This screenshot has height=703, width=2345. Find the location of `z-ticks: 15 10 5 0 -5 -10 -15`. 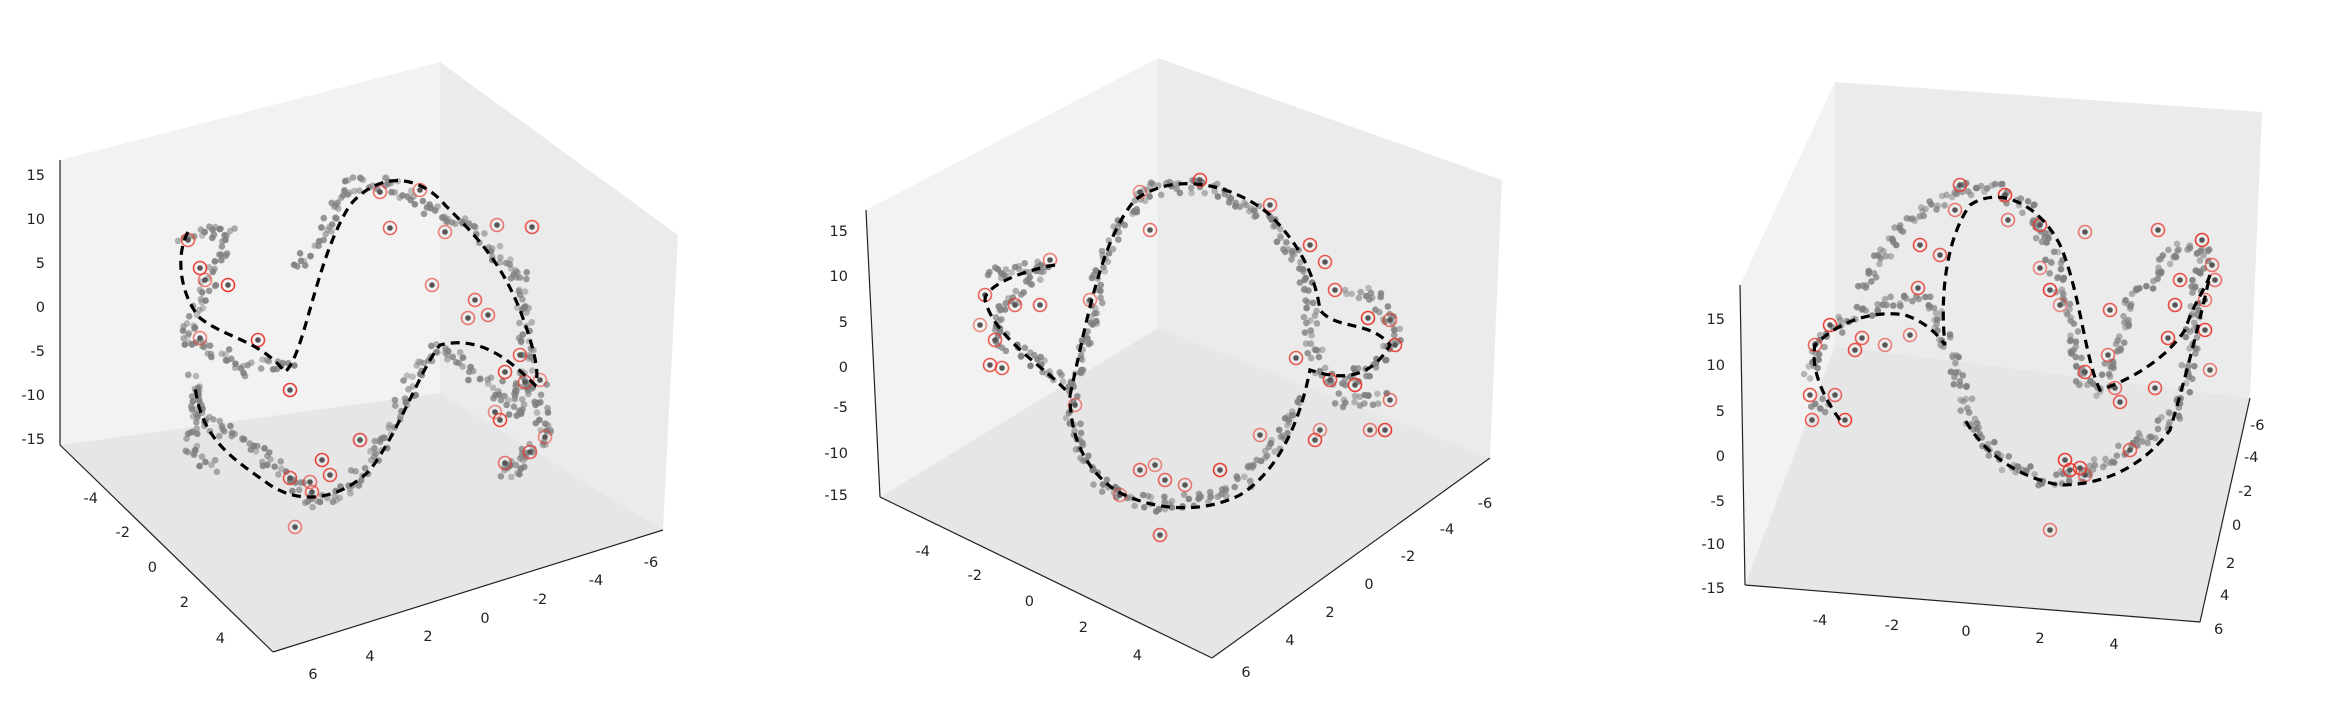

z-ticks: 15 10 5 0 -5 -10 -15 is located at coordinates (1713, 454).